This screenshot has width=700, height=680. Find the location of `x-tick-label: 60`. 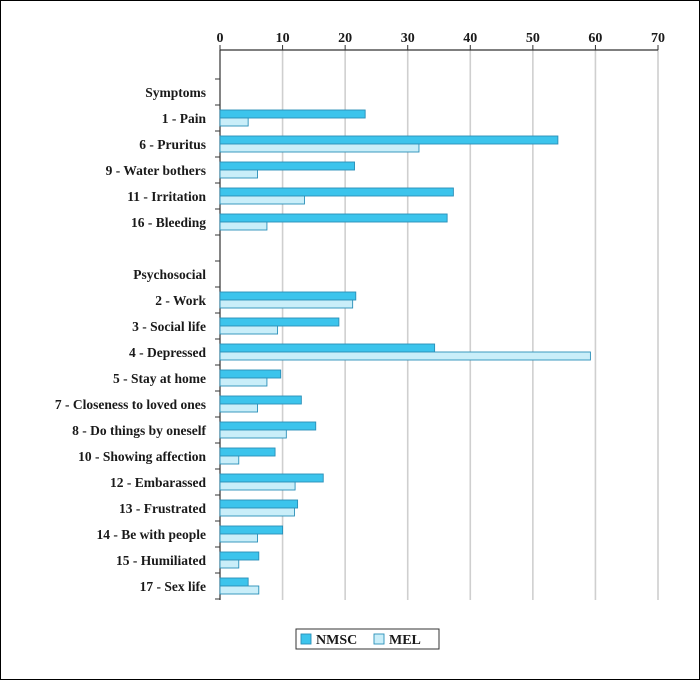

x-tick-label: 60 is located at coordinates (595, 38).